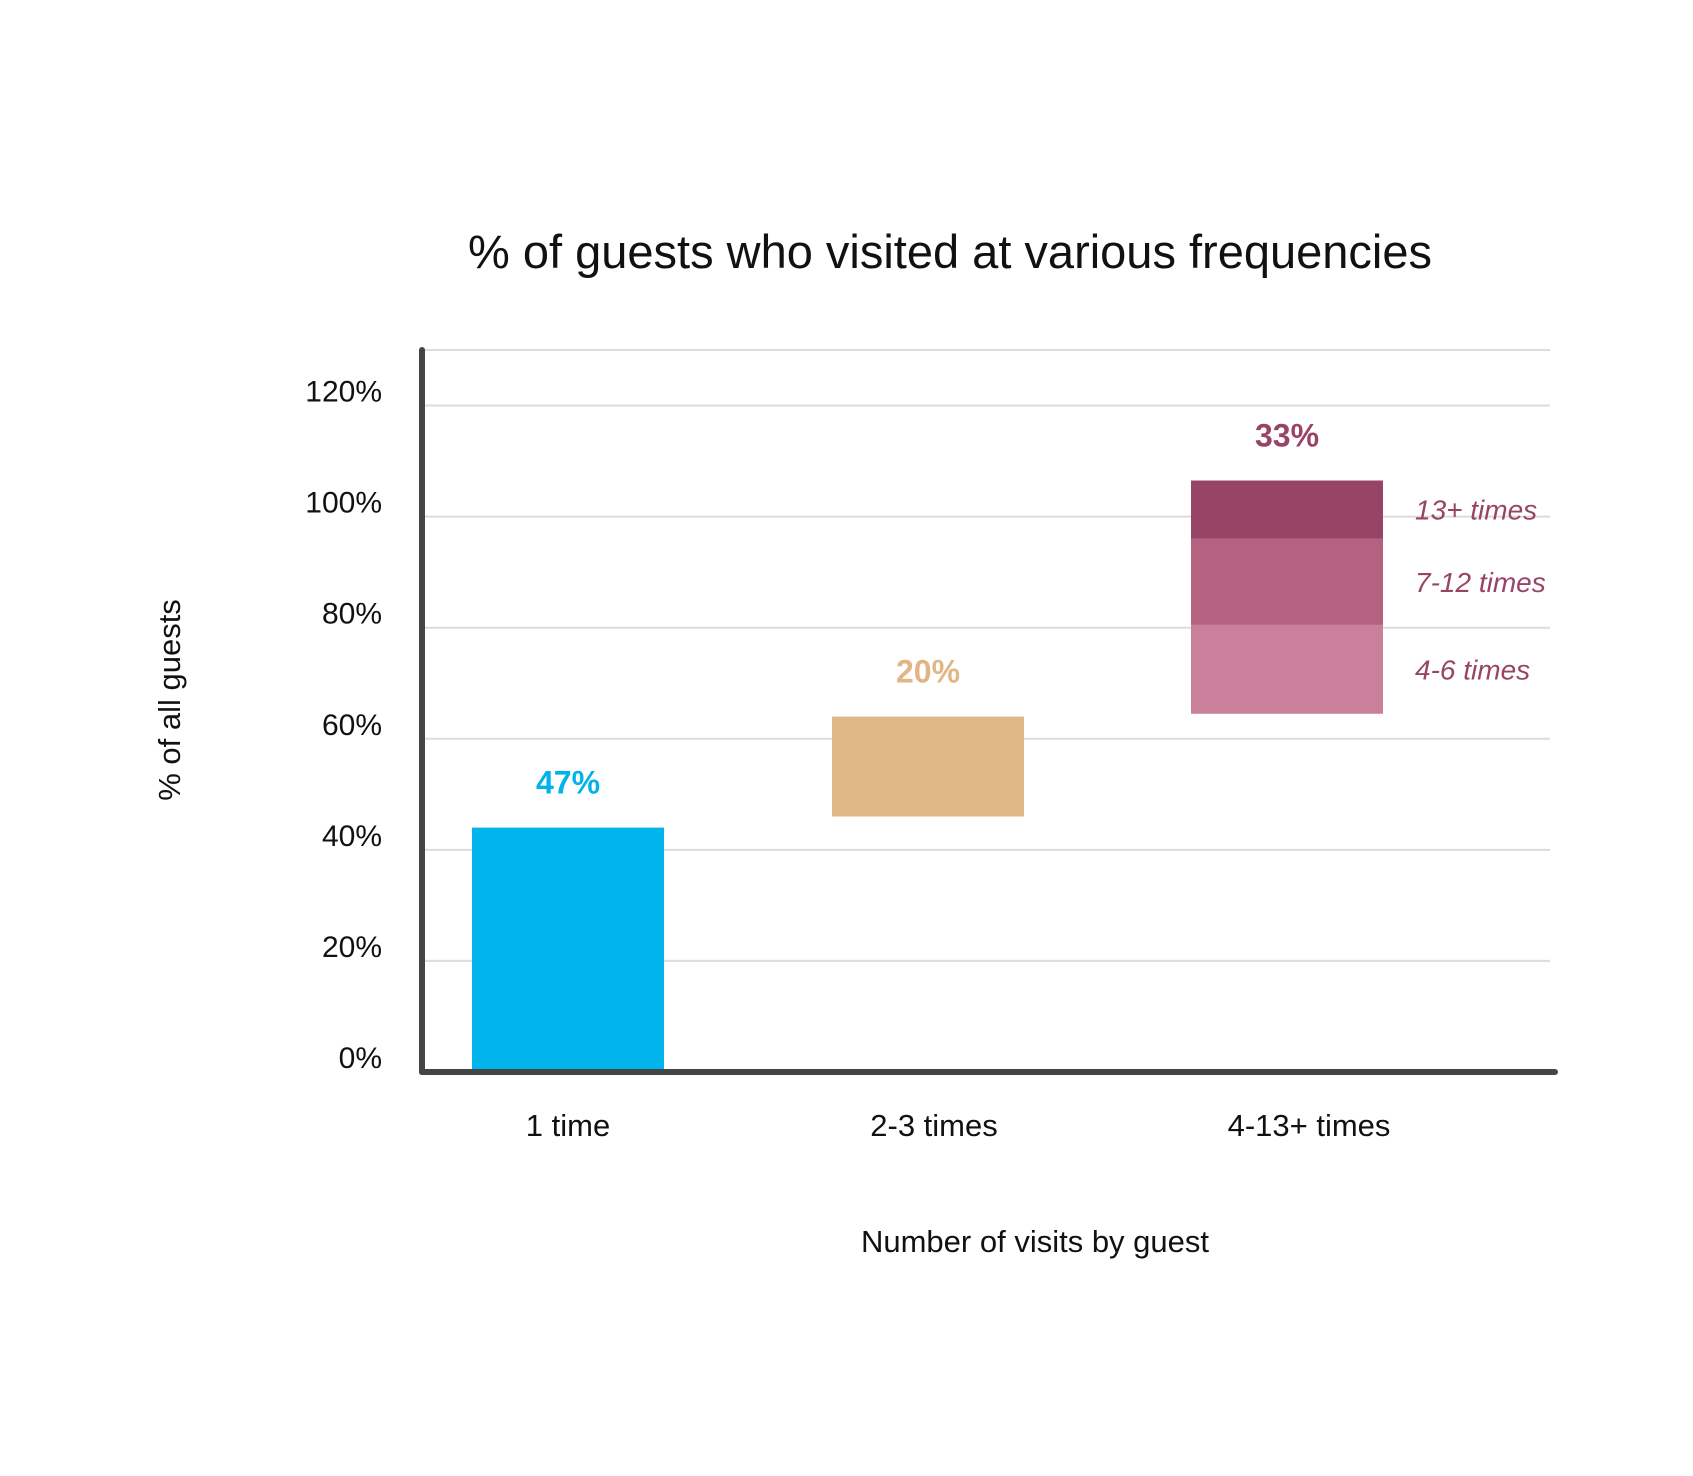 This screenshot has width=1693, height=1476. What do you see at coordinates (343, 392) in the screenshot?
I see `y-tick-label: 120%` at bounding box center [343, 392].